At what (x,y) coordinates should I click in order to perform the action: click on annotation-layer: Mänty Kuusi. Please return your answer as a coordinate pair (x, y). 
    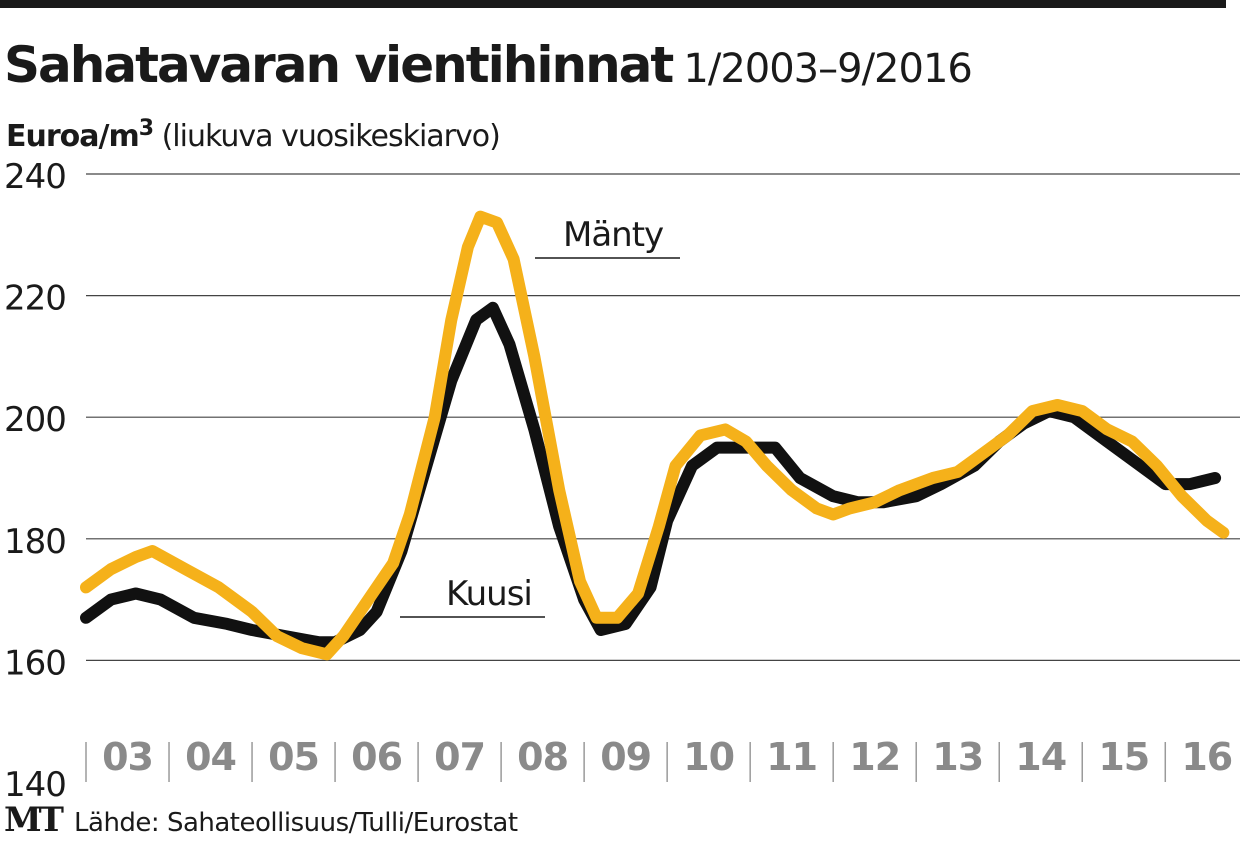
    Looking at the image, I should click on (540, 416).